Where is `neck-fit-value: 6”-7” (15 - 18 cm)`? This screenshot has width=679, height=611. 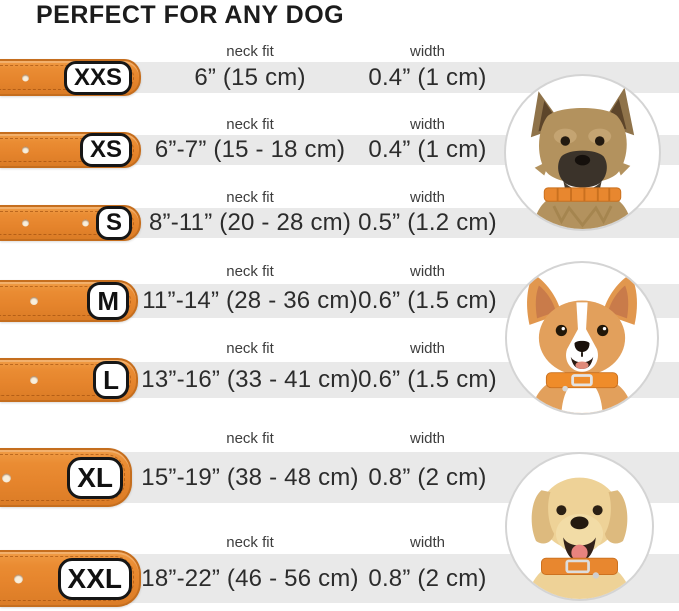
neck-fit-value: 6”-7” (15 - 18 cm) is located at coordinates (250, 149).